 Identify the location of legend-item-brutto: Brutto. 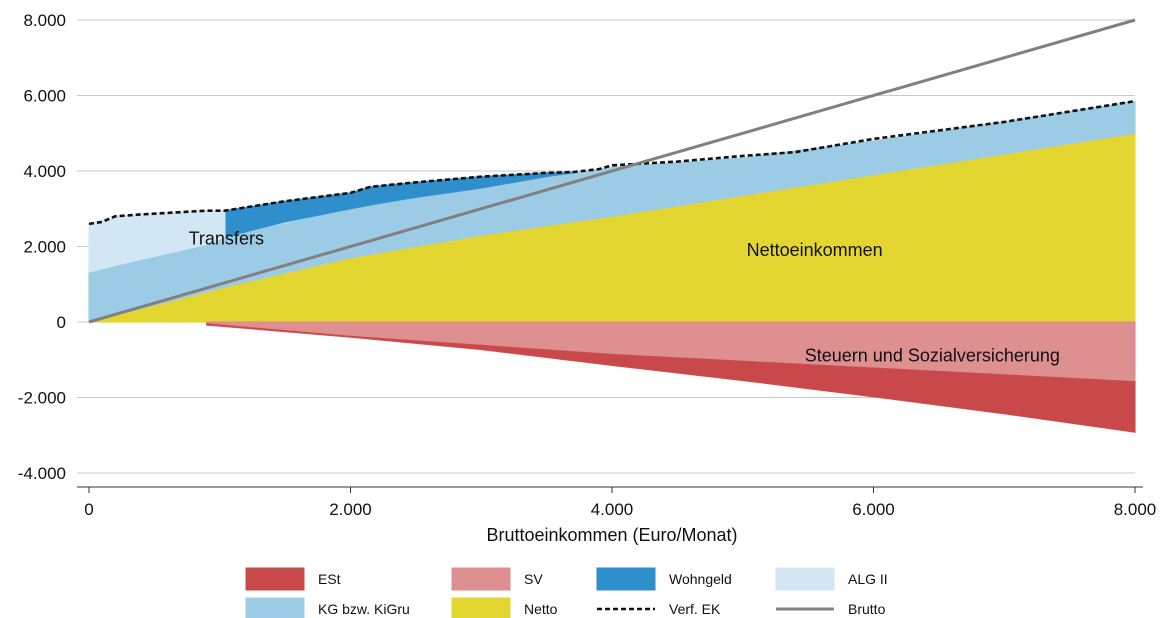
(831, 609).